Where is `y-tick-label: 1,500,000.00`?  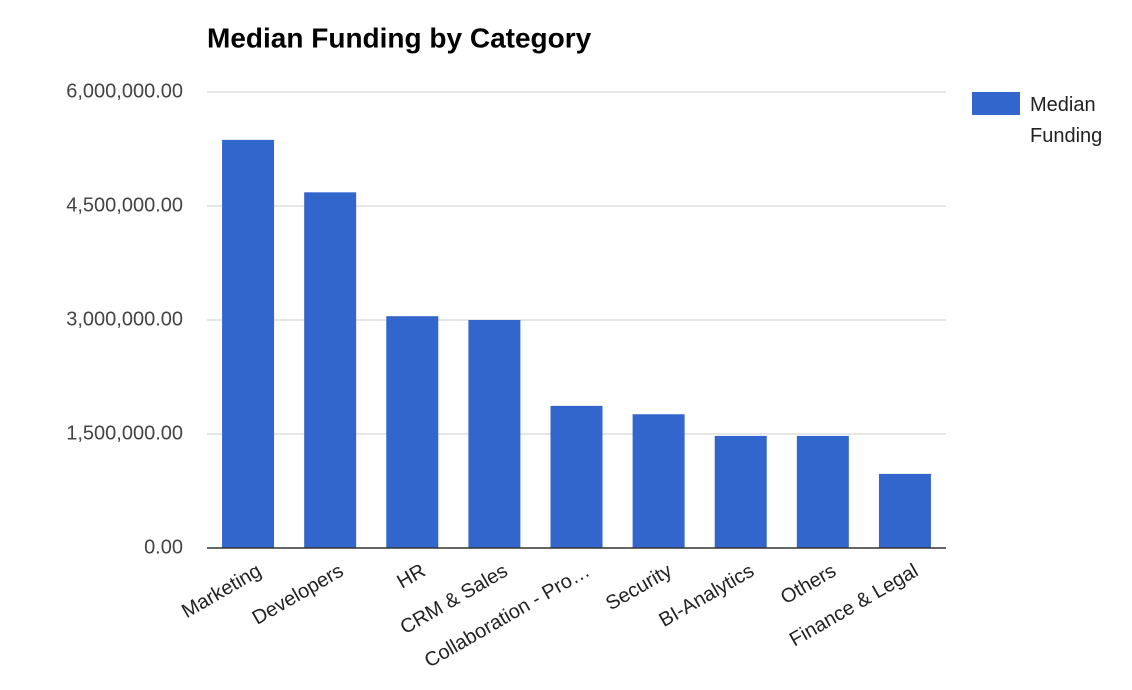 y-tick-label: 1,500,000.00 is located at coordinates (124, 433).